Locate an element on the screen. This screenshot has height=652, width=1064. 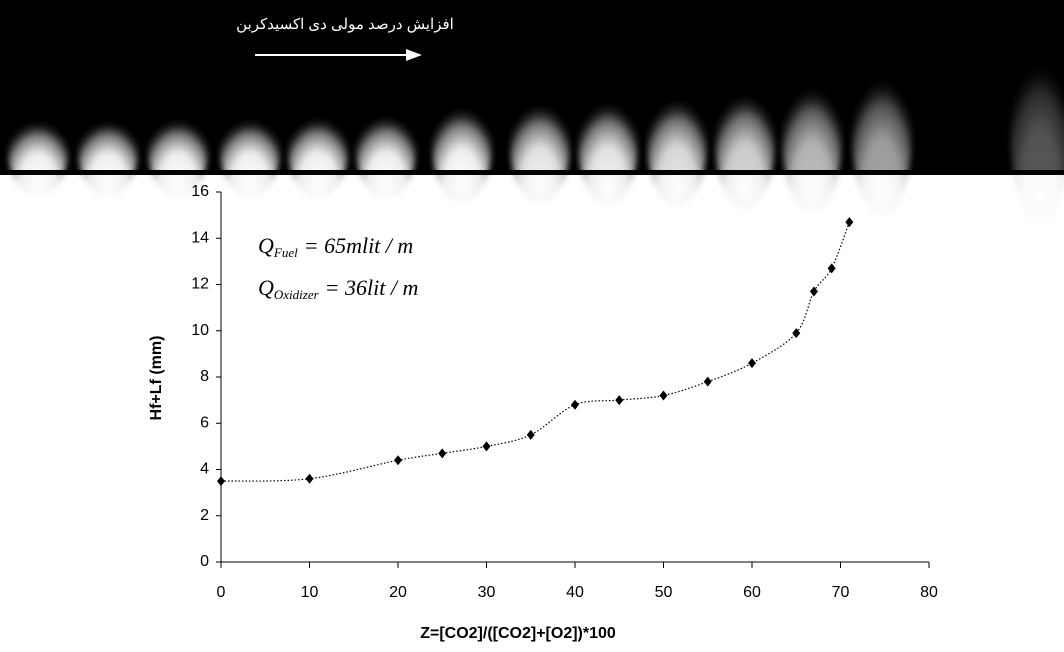
y-tick-label: 12 is located at coordinates (200, 284).